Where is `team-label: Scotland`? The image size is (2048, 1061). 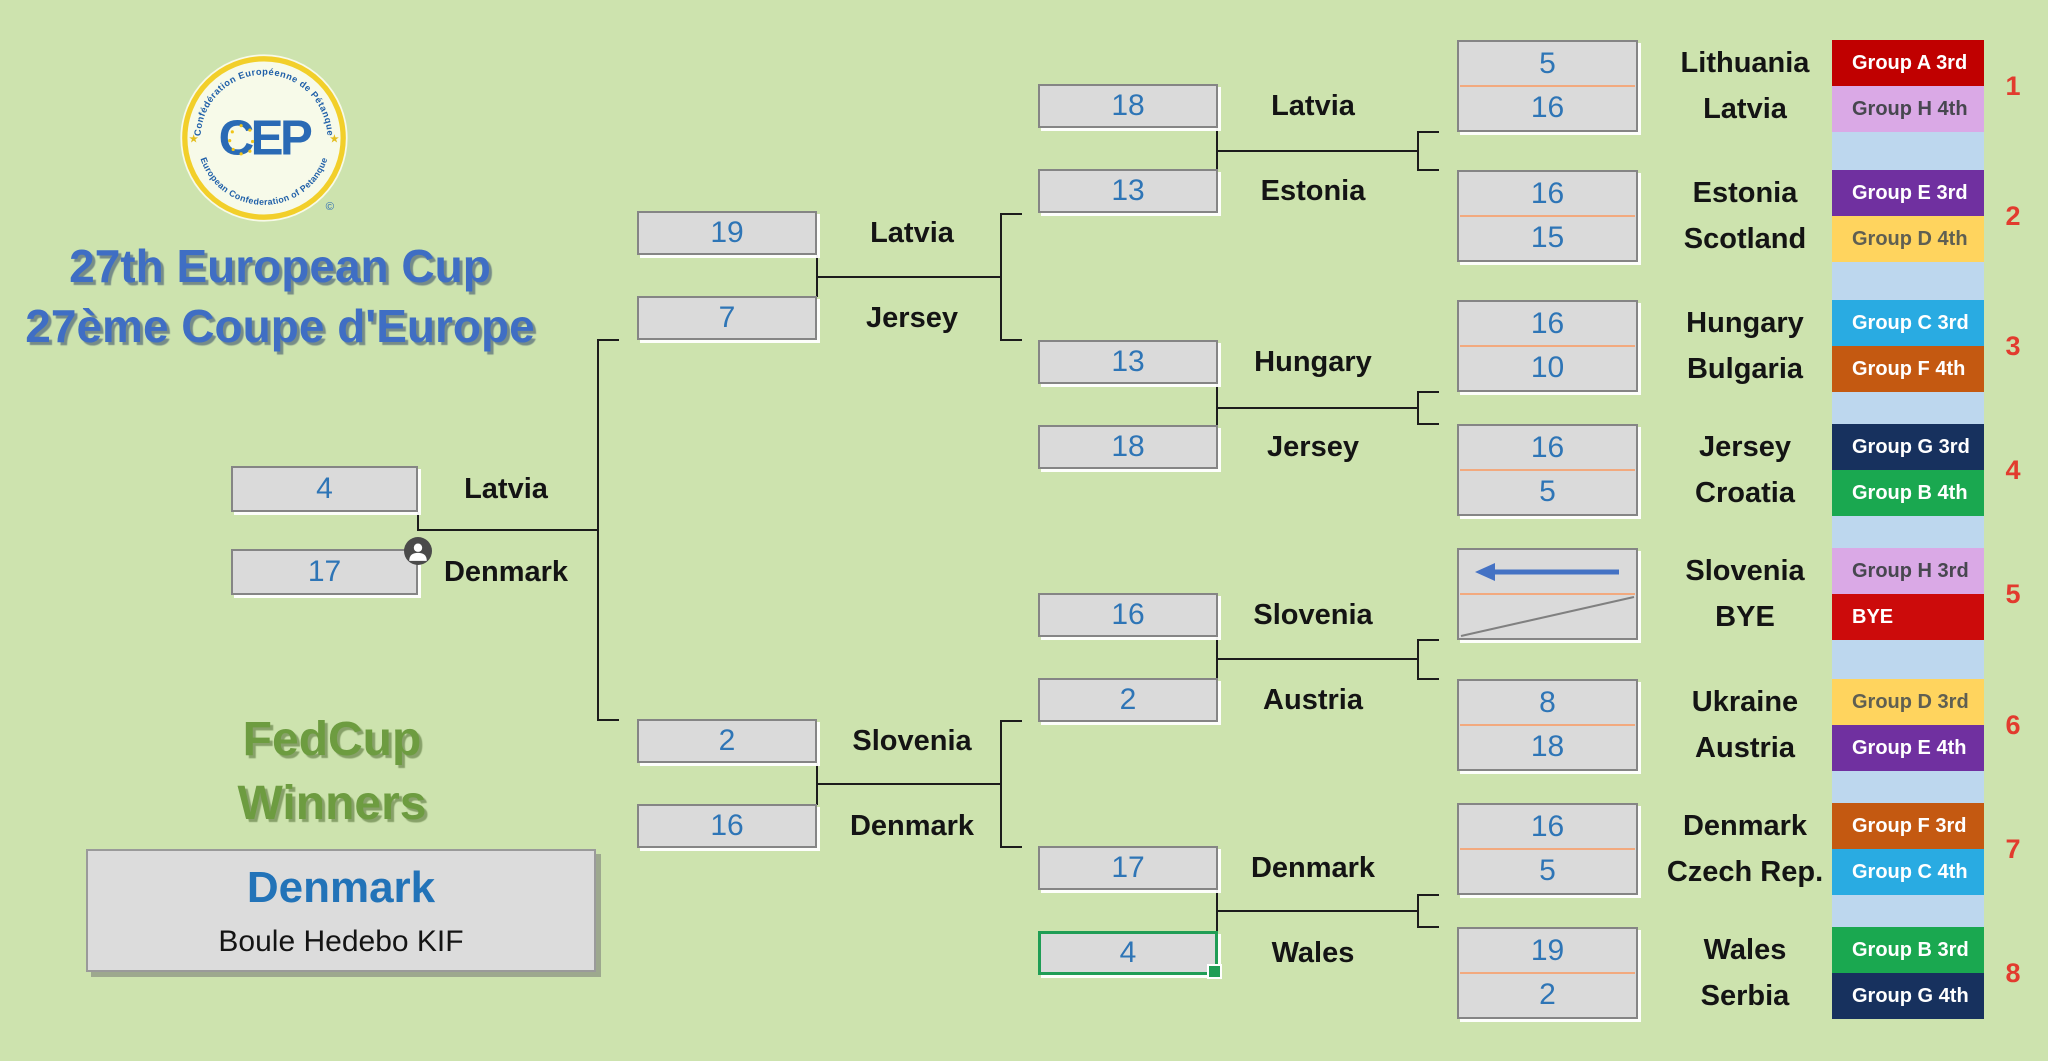 team-label: Scotland is located at coordinates (1745, 239).